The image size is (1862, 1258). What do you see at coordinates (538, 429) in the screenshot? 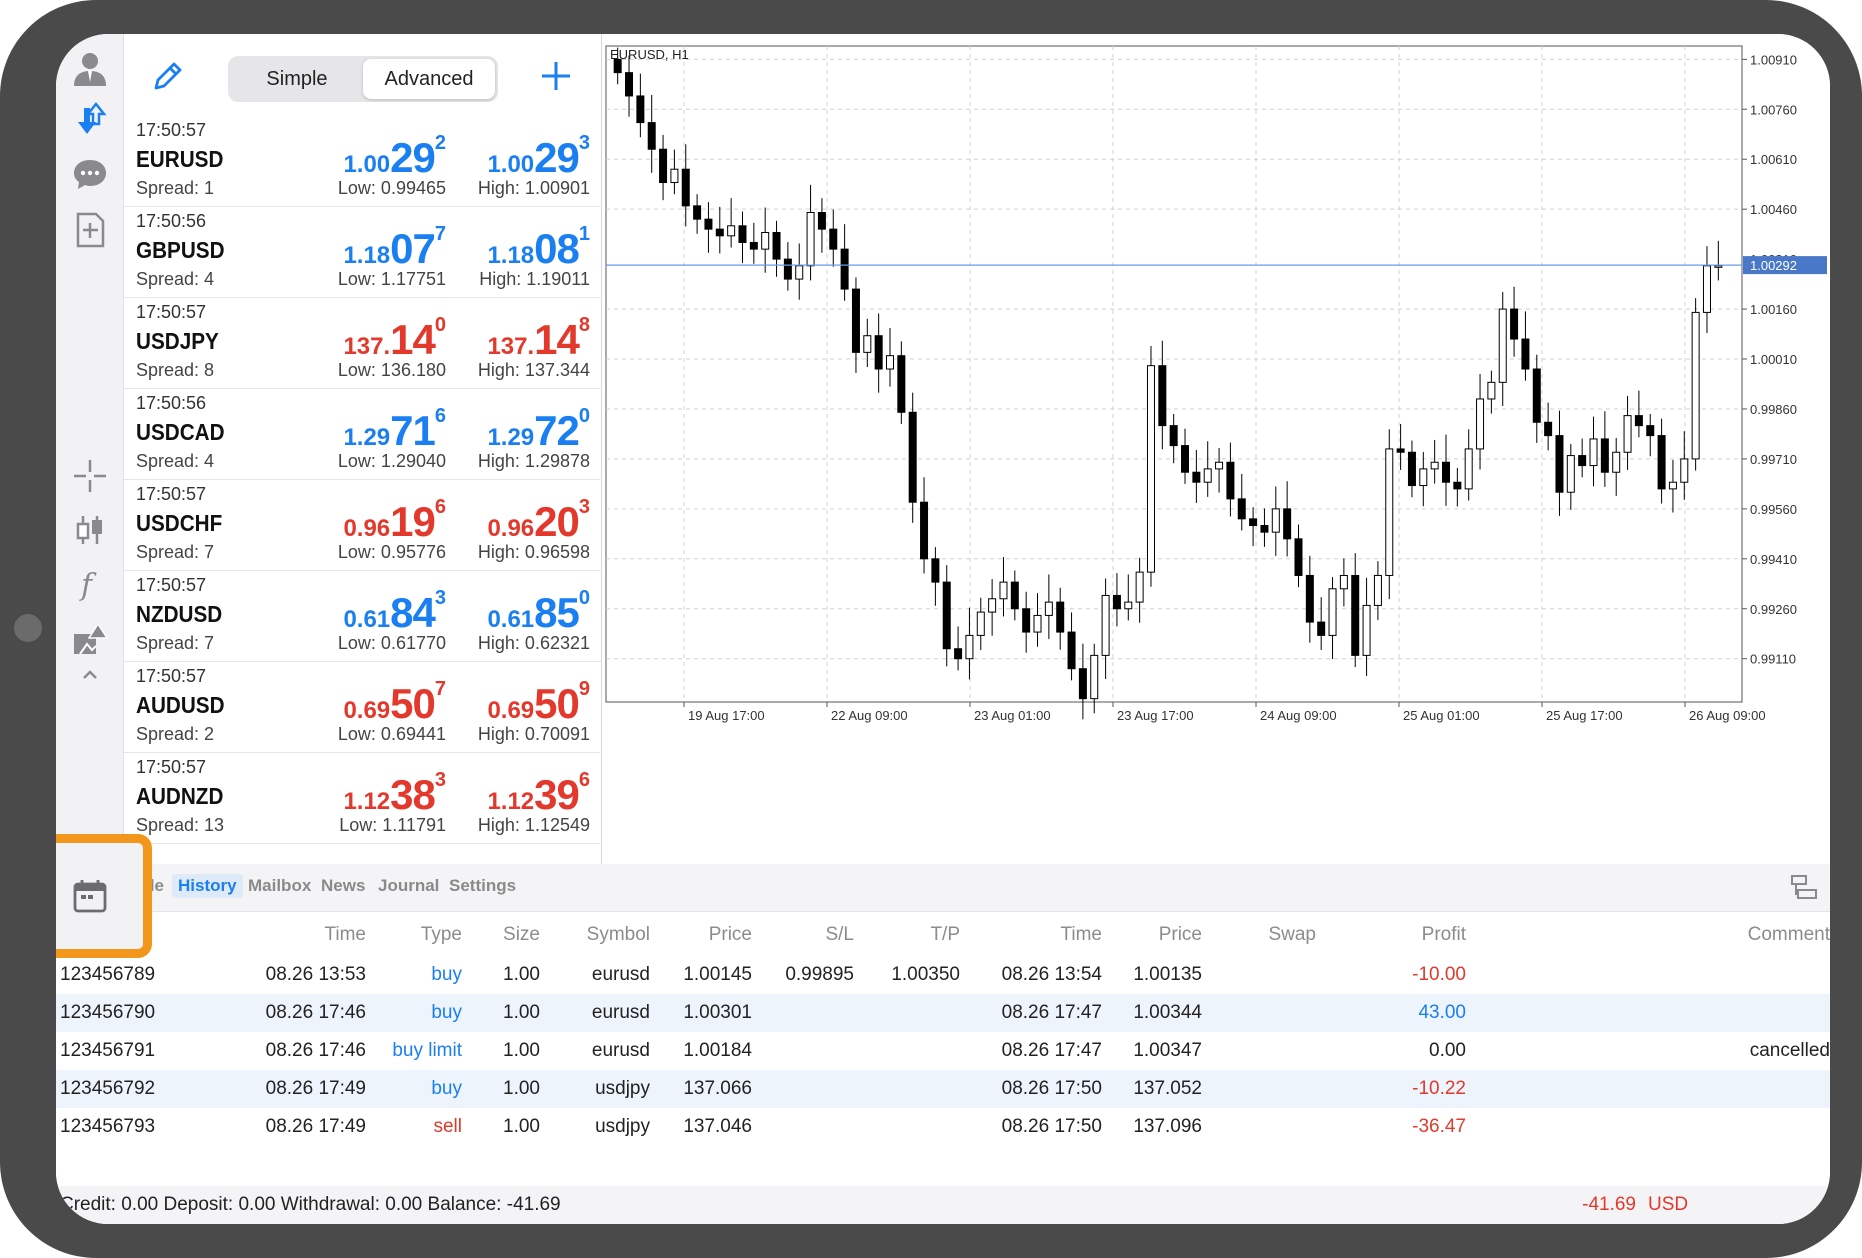
I see `ask-price: 1.29720` at bounding box center [538, 429].